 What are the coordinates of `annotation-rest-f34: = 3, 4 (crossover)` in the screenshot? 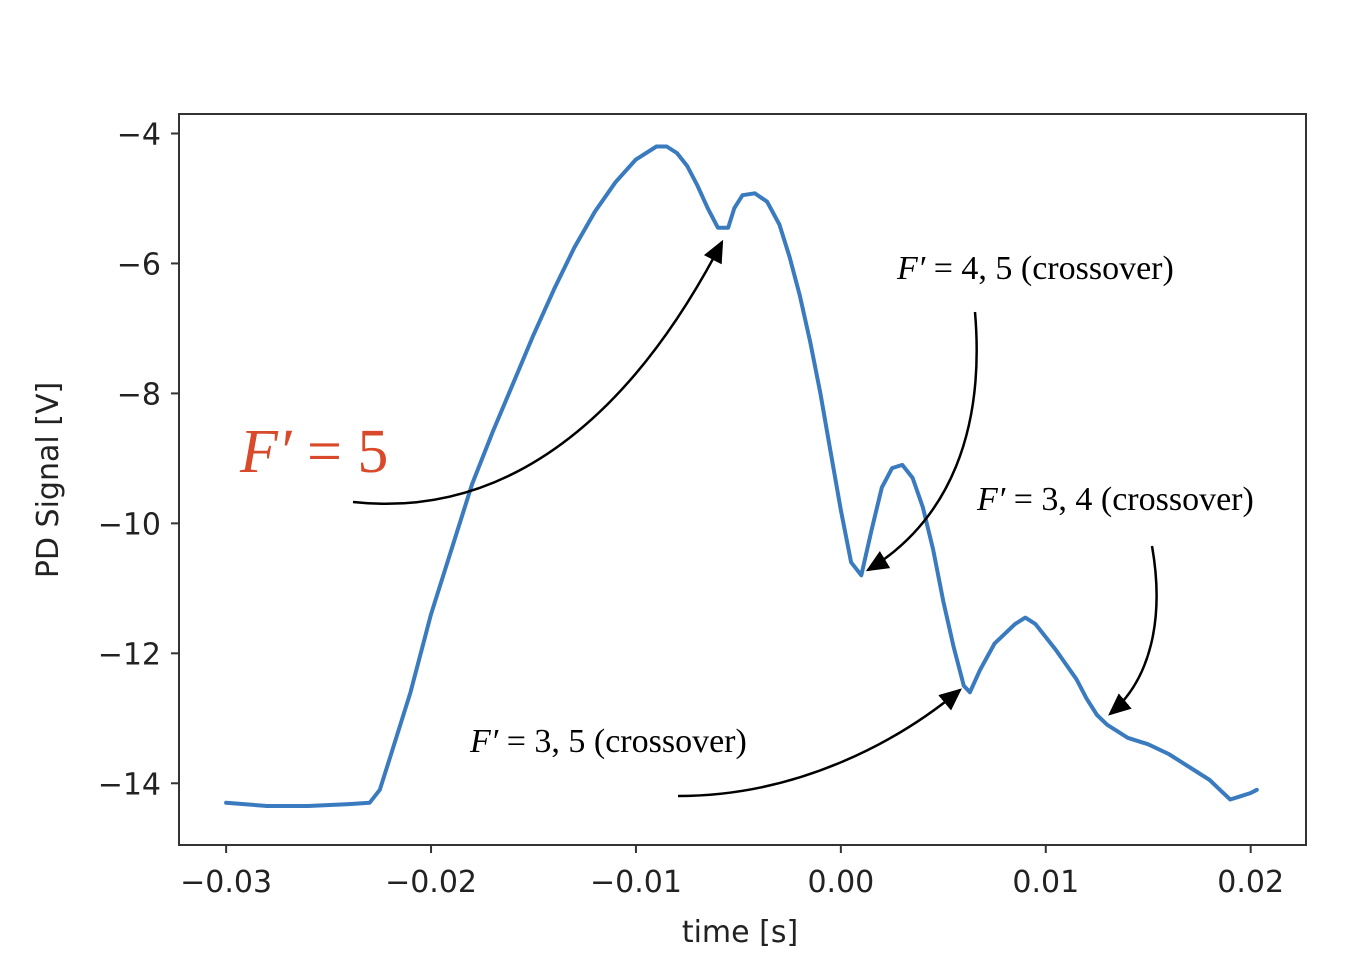 It's located at (1129, 499).